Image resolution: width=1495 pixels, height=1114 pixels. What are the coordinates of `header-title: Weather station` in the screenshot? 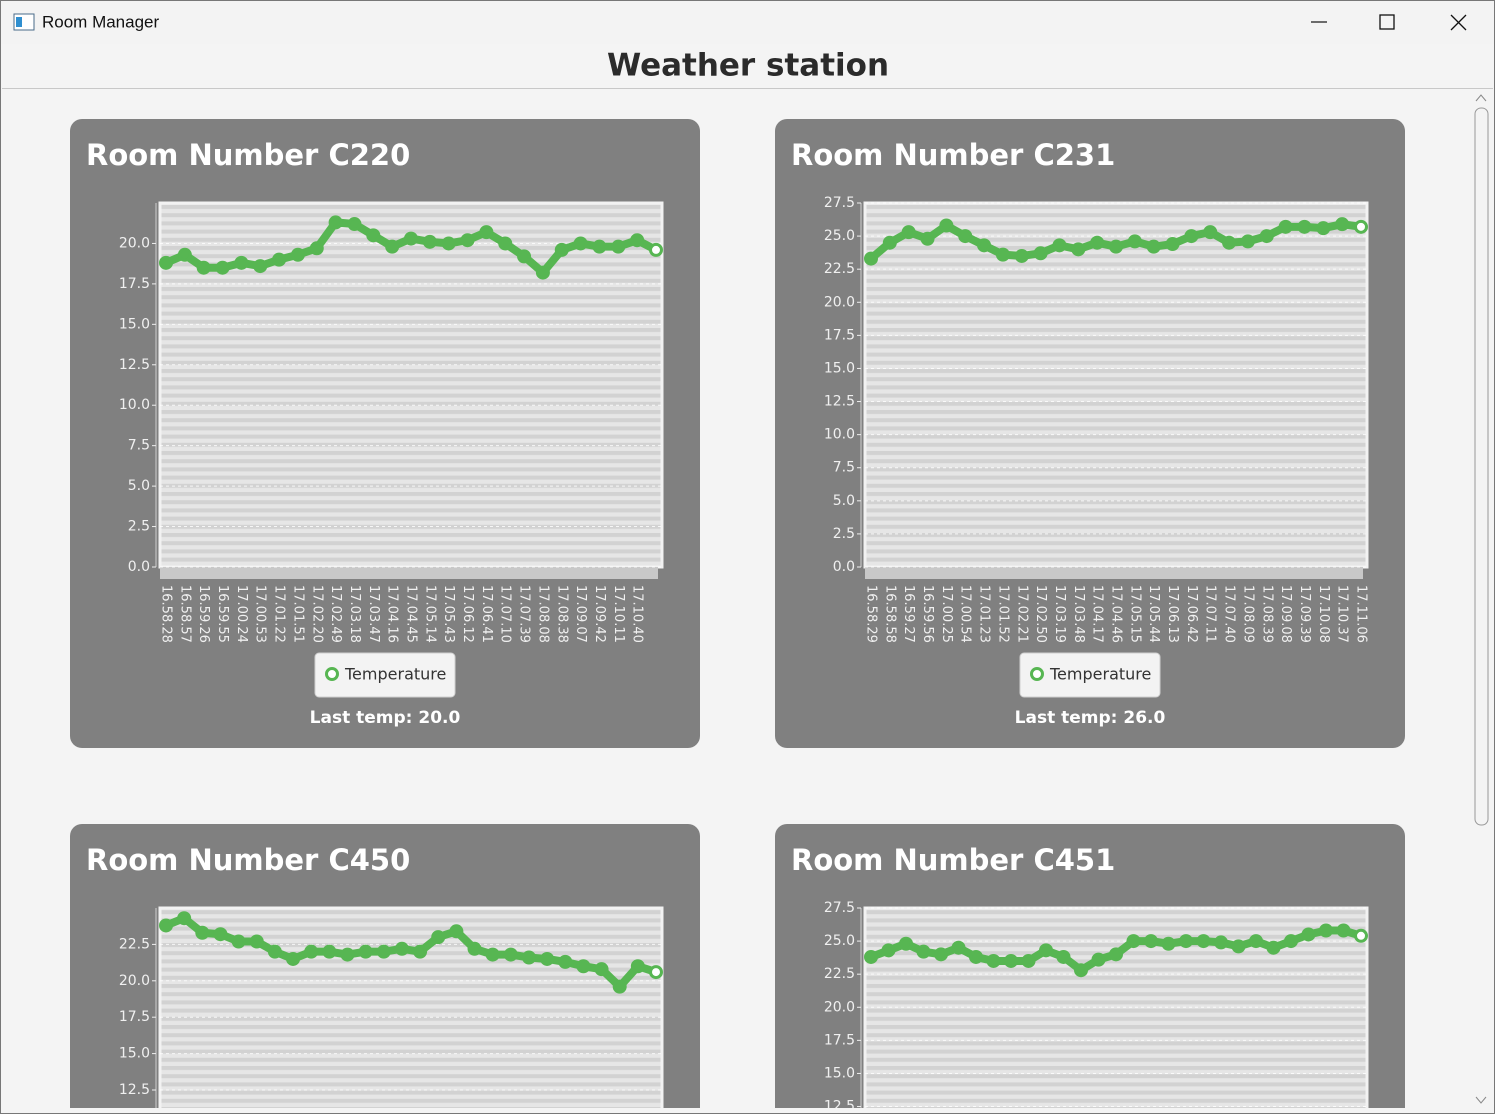 It's located at (748, 66).